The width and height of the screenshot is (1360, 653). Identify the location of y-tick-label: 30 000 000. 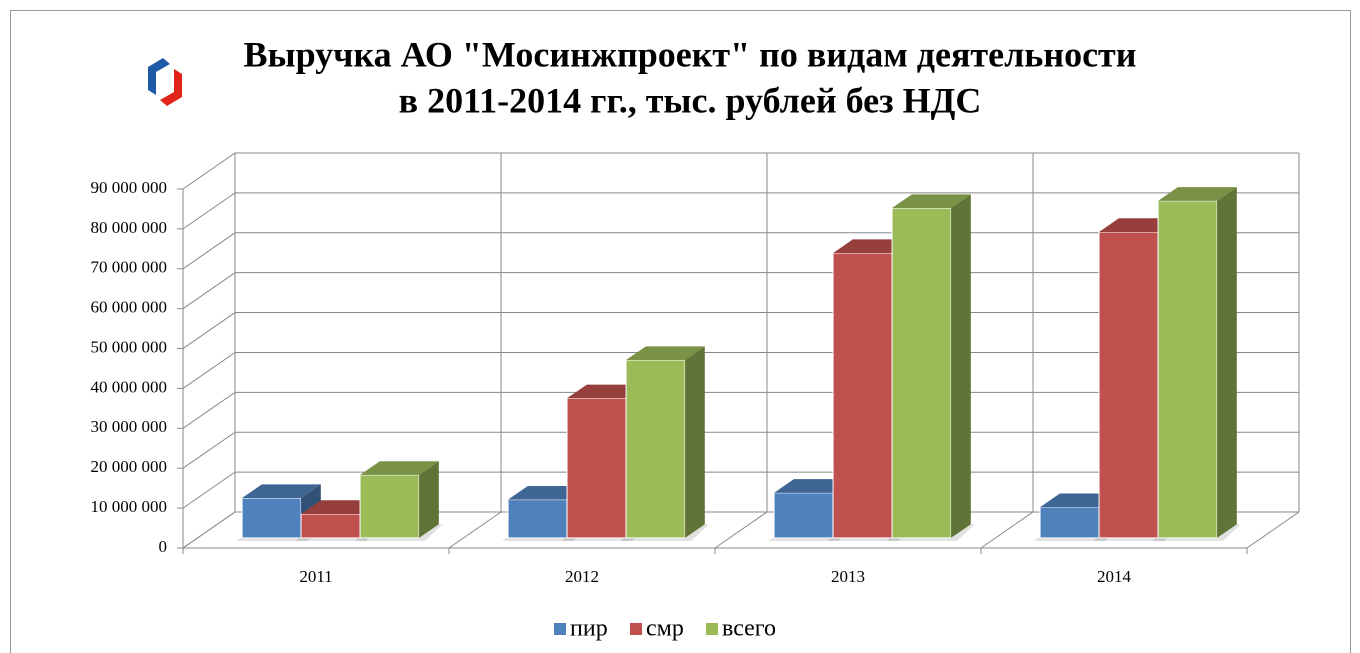
(129, 426).